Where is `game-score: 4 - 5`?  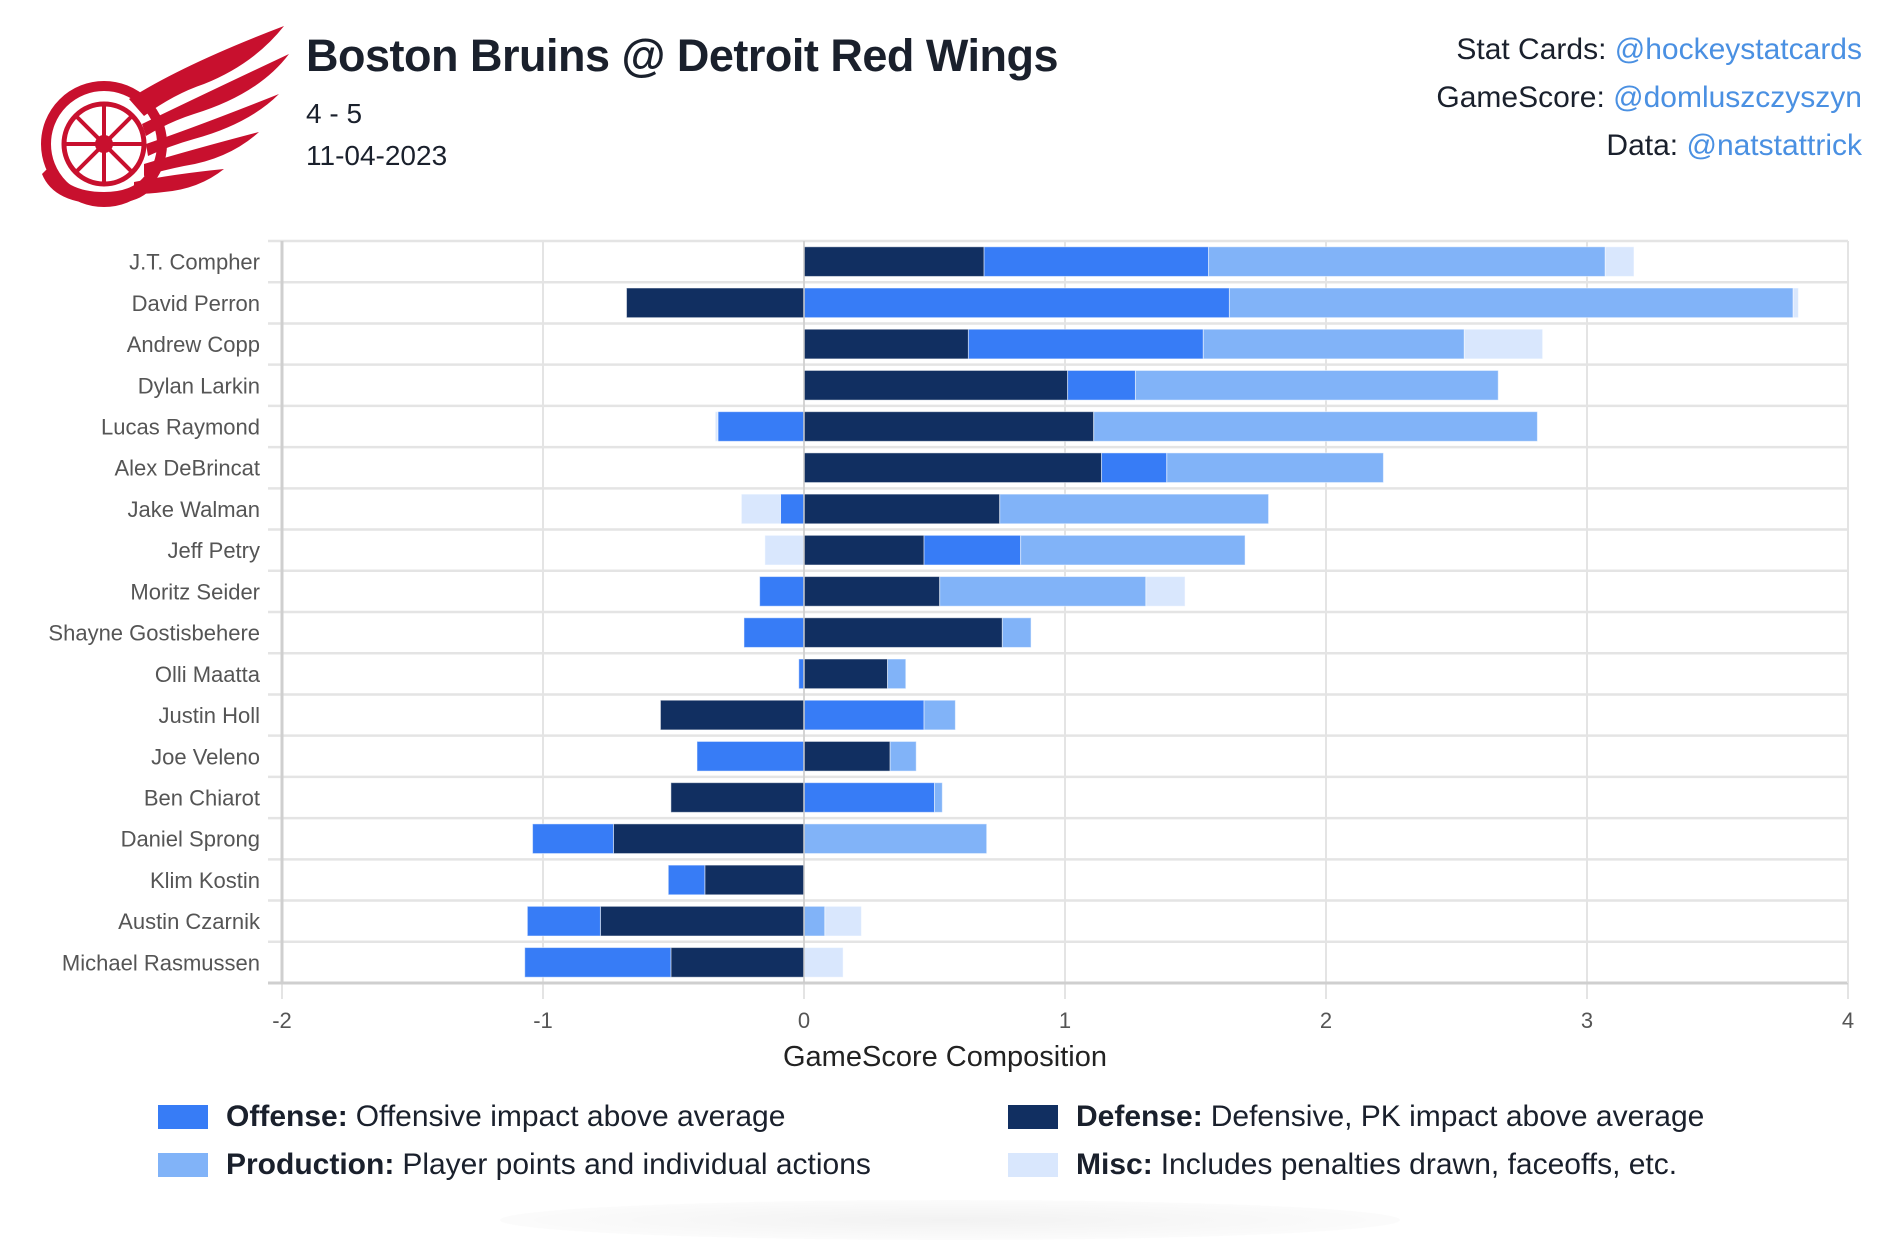
game-score: 4 - 5 is located at coordinates (334, 113).